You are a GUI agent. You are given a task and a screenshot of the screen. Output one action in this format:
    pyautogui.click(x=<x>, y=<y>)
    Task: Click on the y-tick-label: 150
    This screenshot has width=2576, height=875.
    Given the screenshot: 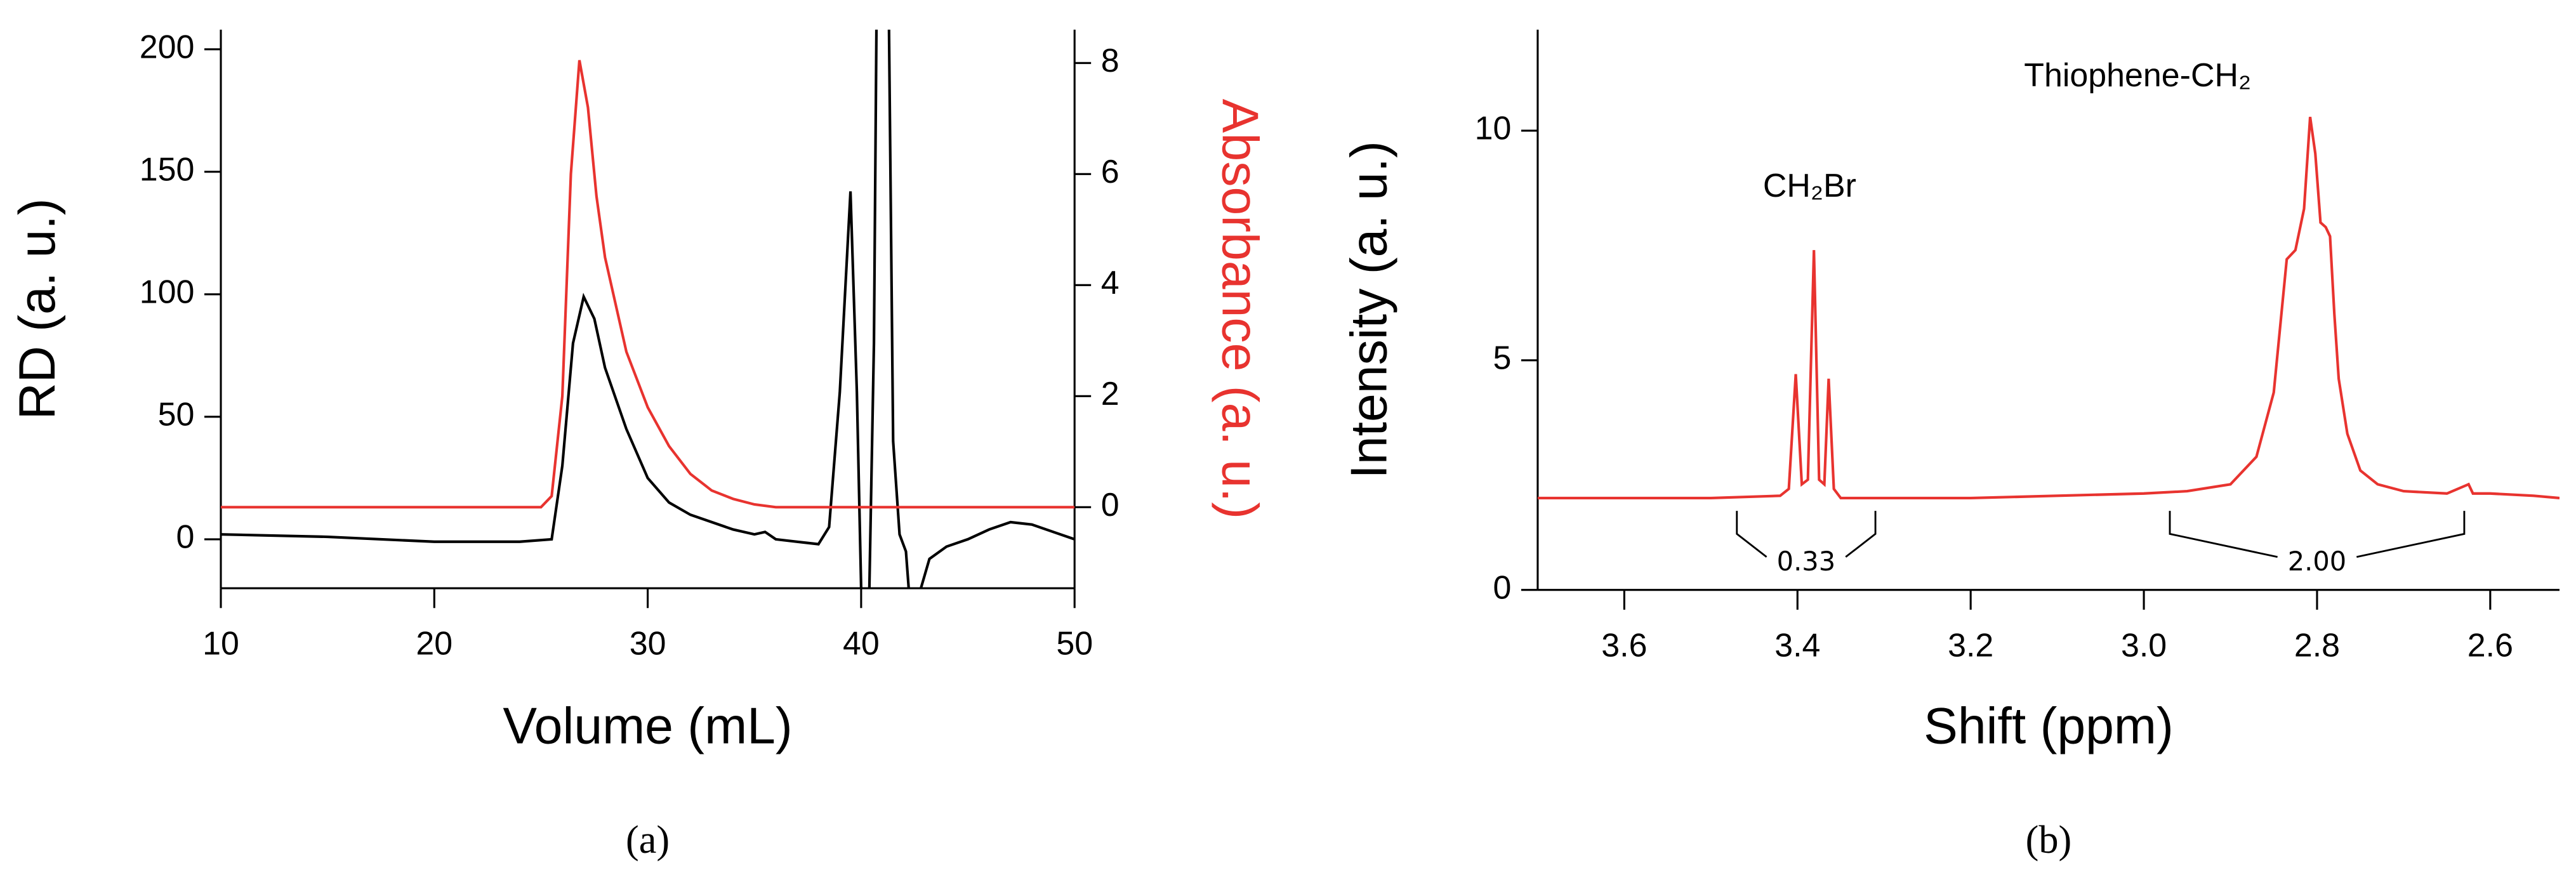 What is the action you would take?
    pyautogui.click(x=168, y=169)
    